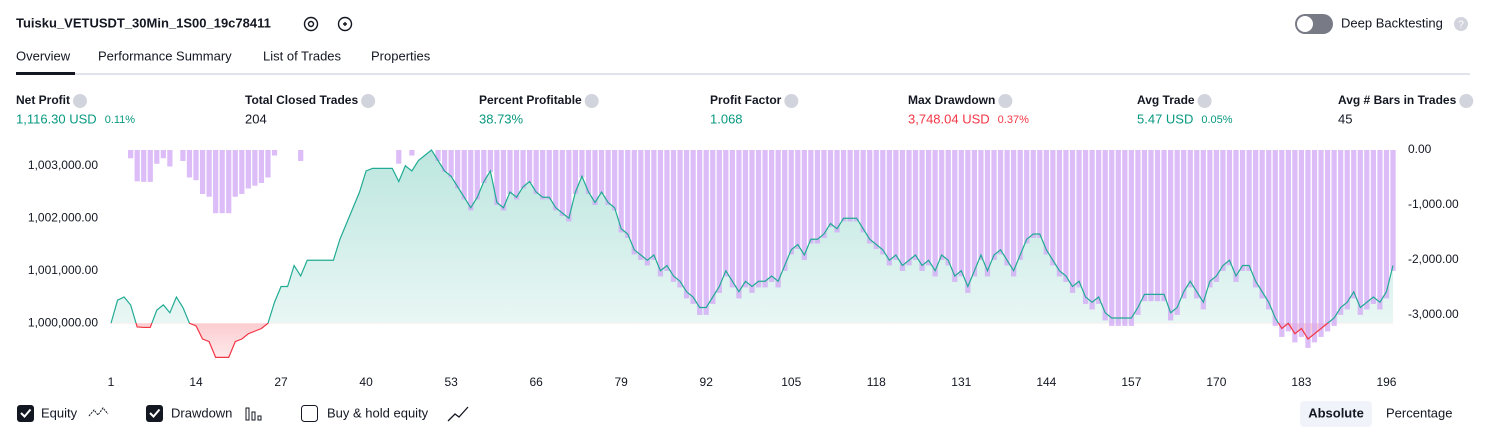 Image resolution: width=1486 pixels, height=438 pixels. Describe the element at coordinates (949, 118) in the screenshot. I see `metric-value: 3,748.04 USD` at that location.